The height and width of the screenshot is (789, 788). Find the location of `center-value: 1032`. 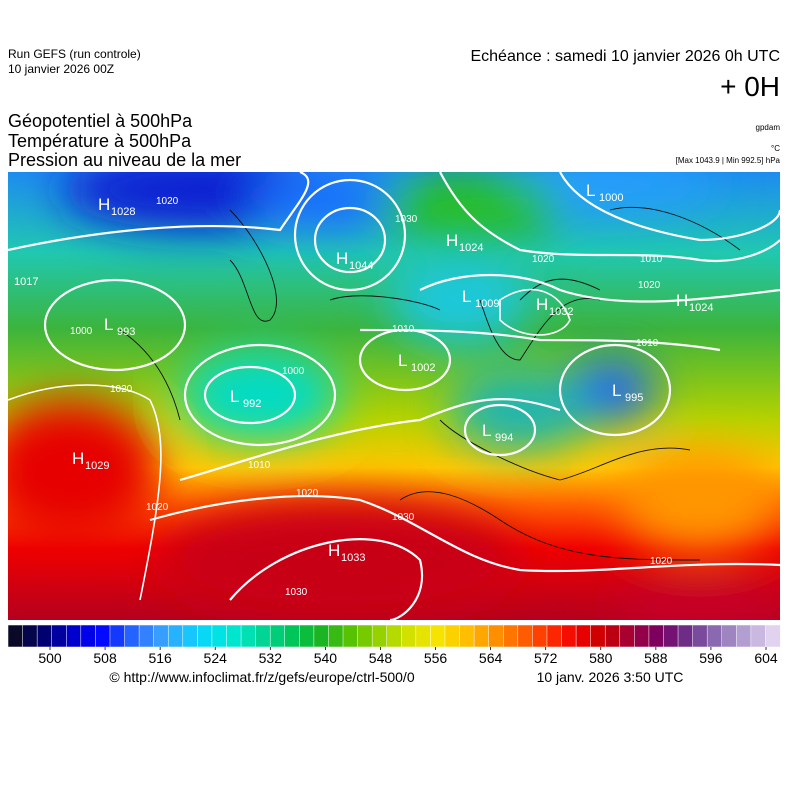

center-value: 1032 is located at coordinates (561, 312).